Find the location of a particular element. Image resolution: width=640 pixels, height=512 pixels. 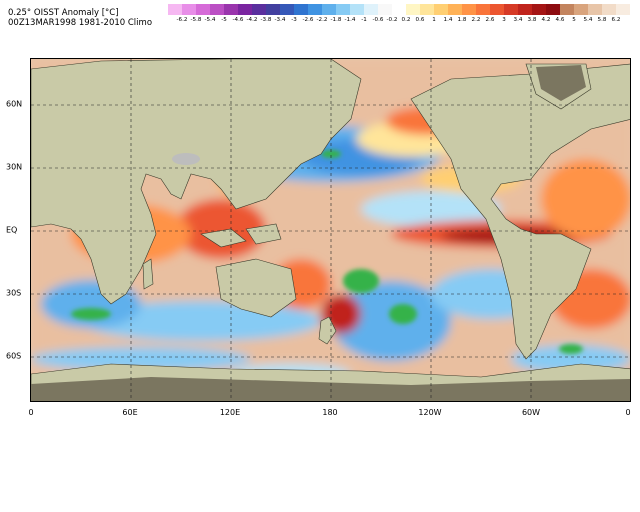

colorbar-tick-label: 5.4 is located at coordinates (588, 20).